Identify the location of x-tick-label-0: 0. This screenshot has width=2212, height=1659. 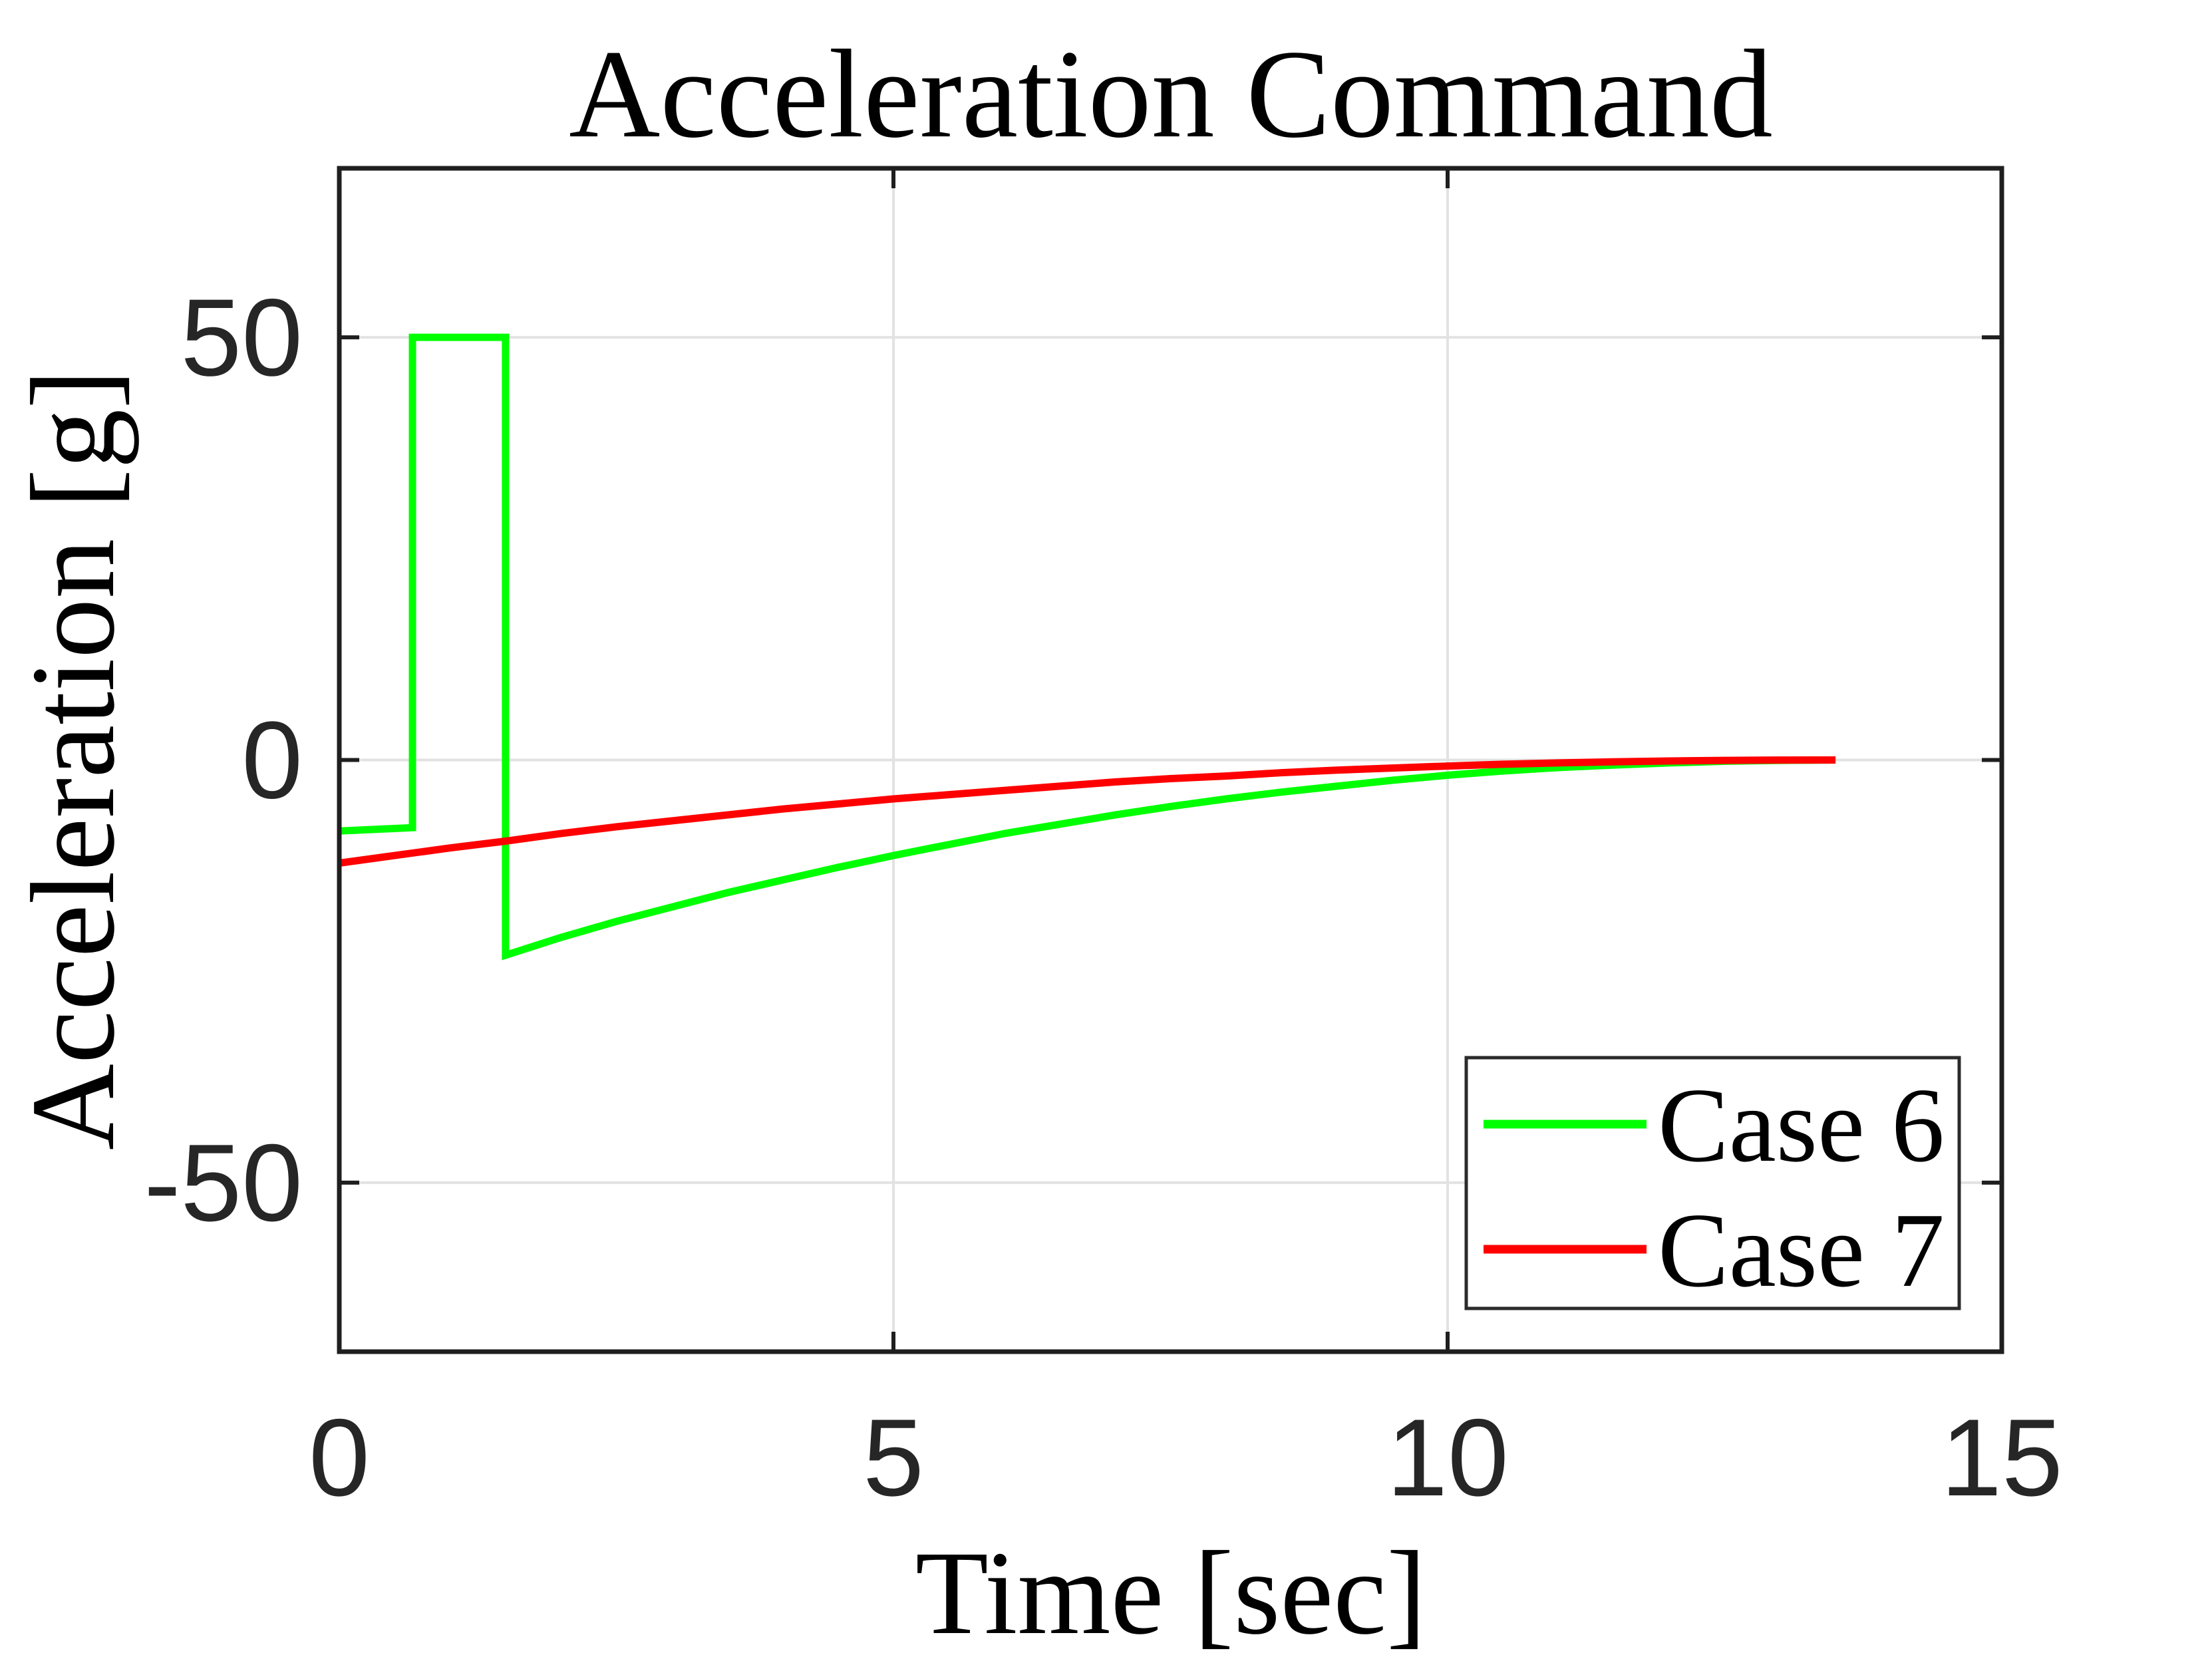
(339, 1458).